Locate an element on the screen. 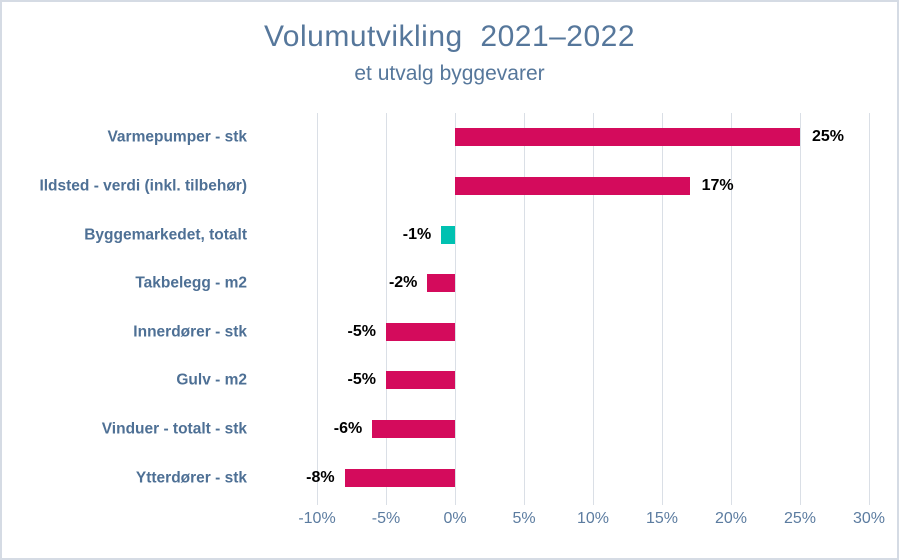 This screenshot has width=899, height=560. x-axis-tick-label: -5% is located at coordinates (386, 518).